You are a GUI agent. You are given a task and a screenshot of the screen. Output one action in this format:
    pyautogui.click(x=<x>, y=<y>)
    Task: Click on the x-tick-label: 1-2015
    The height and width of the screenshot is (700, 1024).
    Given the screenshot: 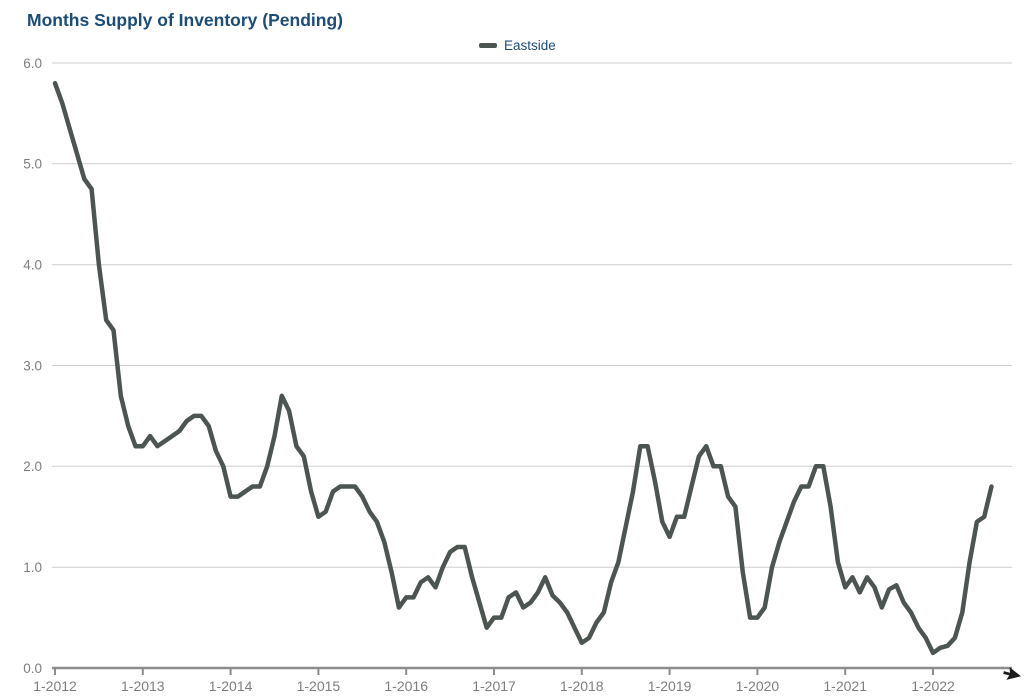 What is the action you would take?
    pyautogui.click(x=319, y=686)
    